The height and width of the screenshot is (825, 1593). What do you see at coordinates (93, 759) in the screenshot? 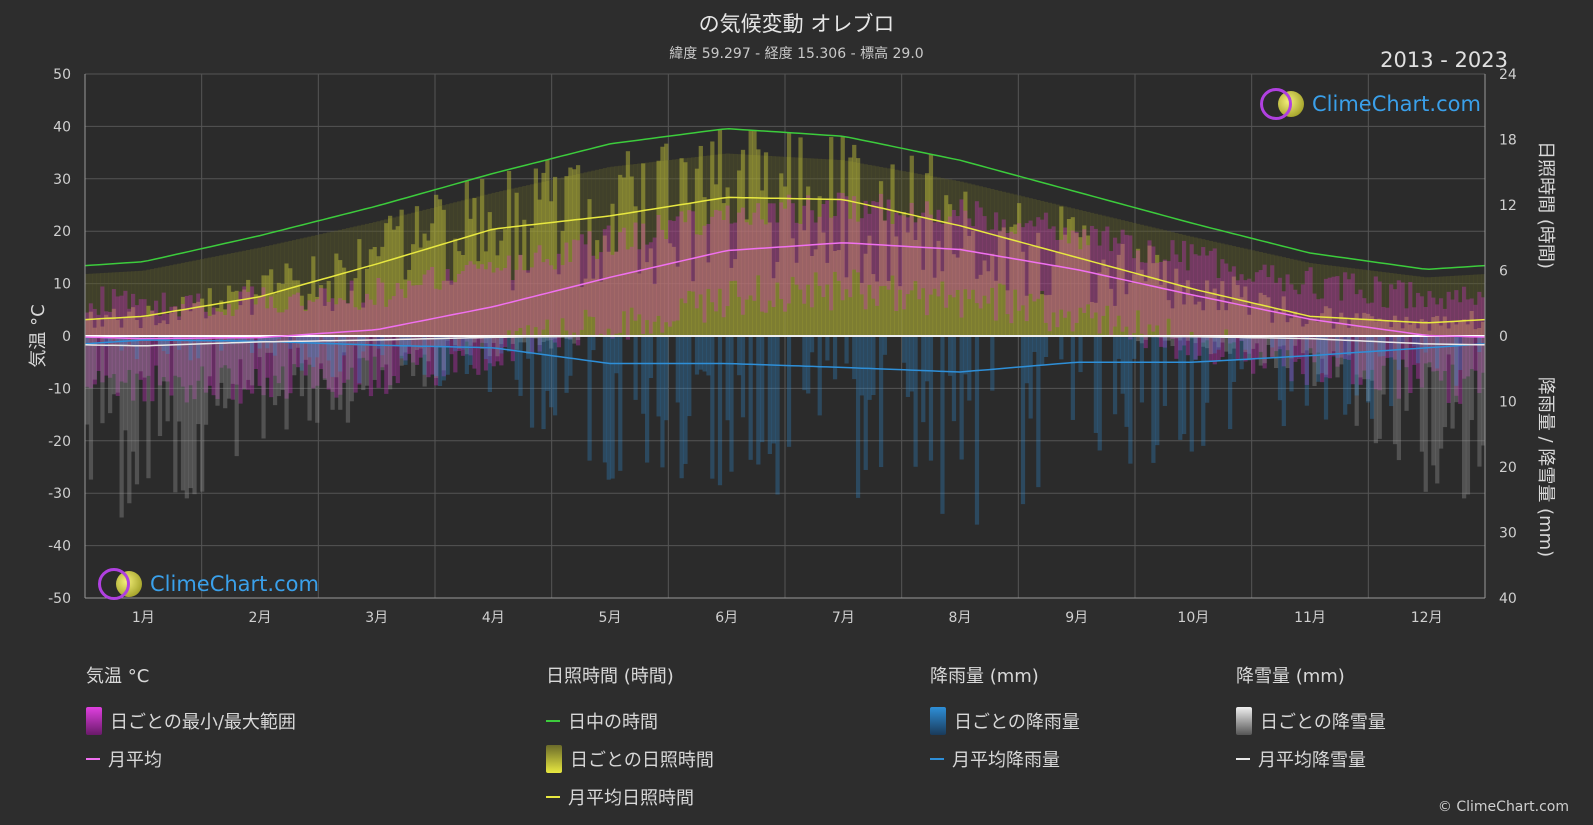
I see `temp-avg-swatch` at bounding box center [93, 759].